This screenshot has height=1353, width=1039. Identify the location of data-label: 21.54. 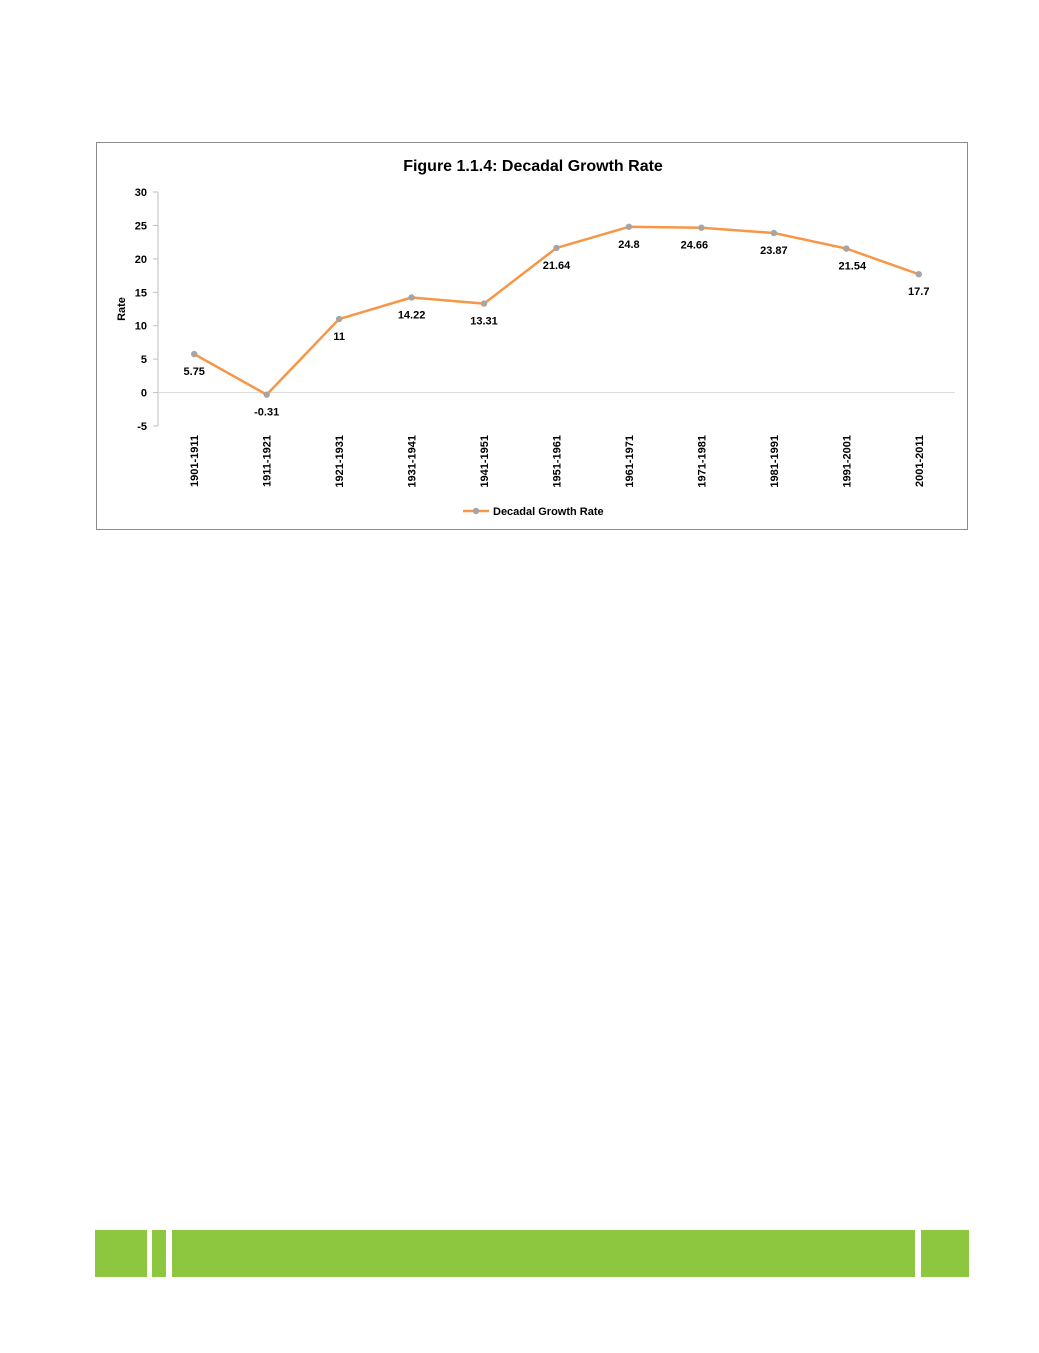
(853, 267).